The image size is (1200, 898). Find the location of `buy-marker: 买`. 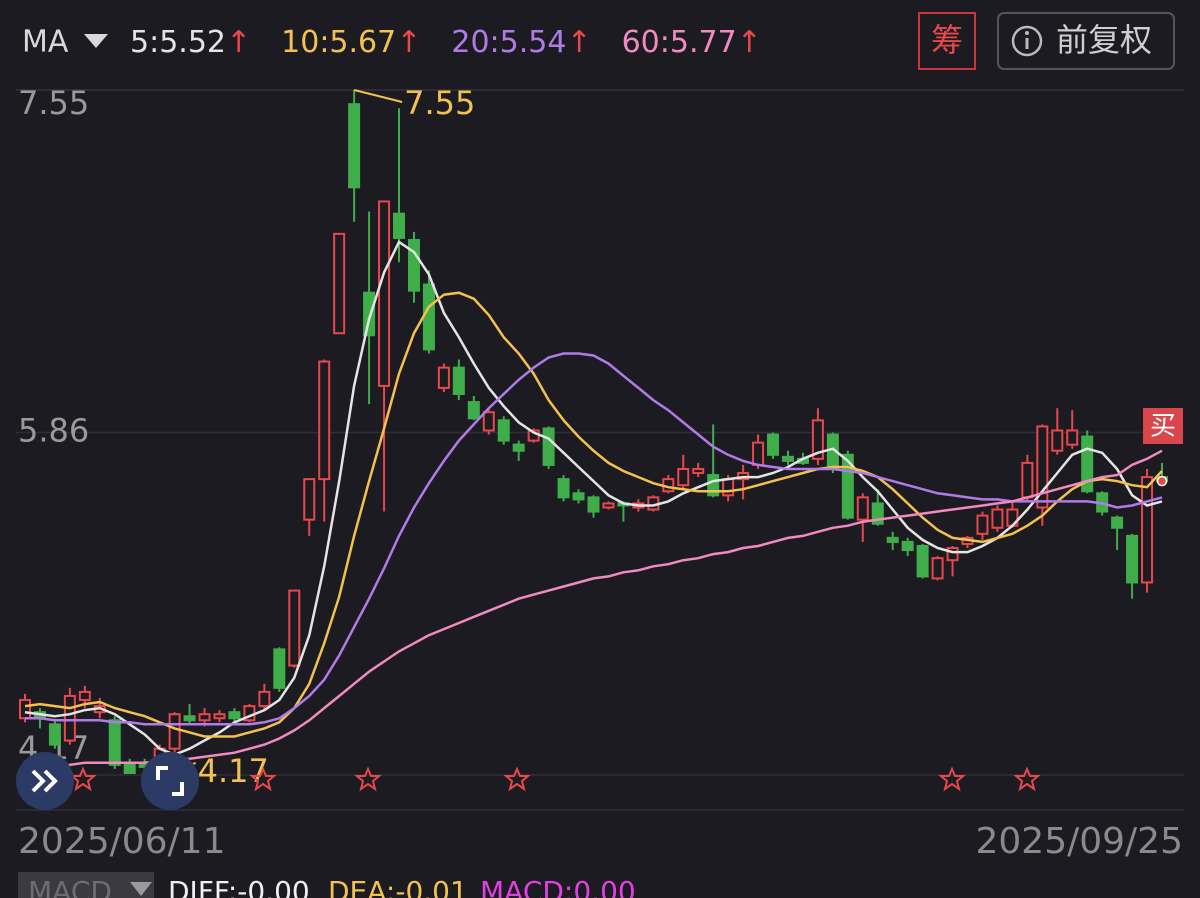

buy-marker: 买 is located at coordinates (1163, 427).